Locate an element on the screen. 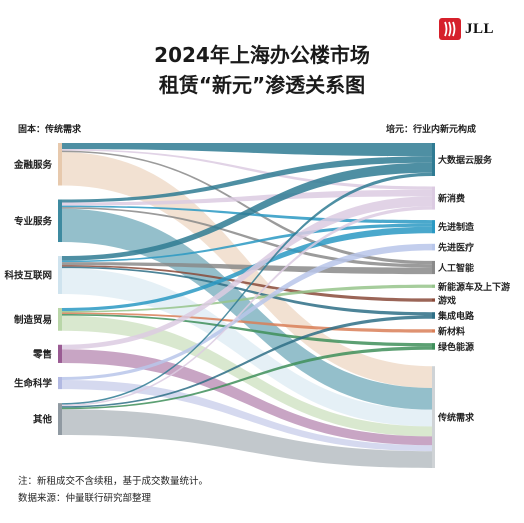 This screenshot has height=523, width=524. target-label: 集成电路 is located at coordinates (456, 316).